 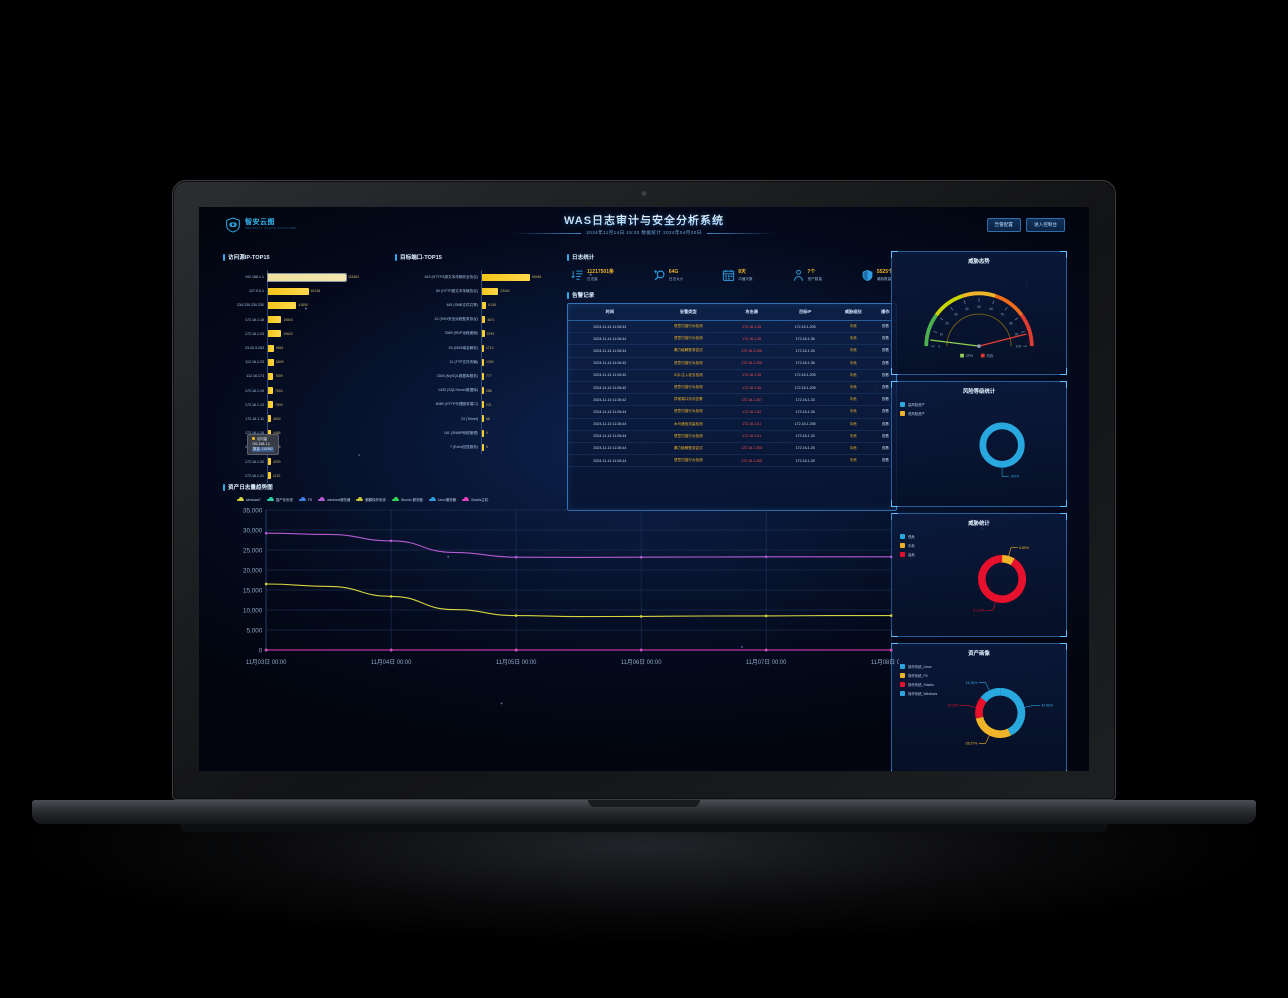 What do you see at coordinates (918, 693) in the screenshot?
I see `legend-item: 操作系统_Windows` at bounding box center [918, 693].